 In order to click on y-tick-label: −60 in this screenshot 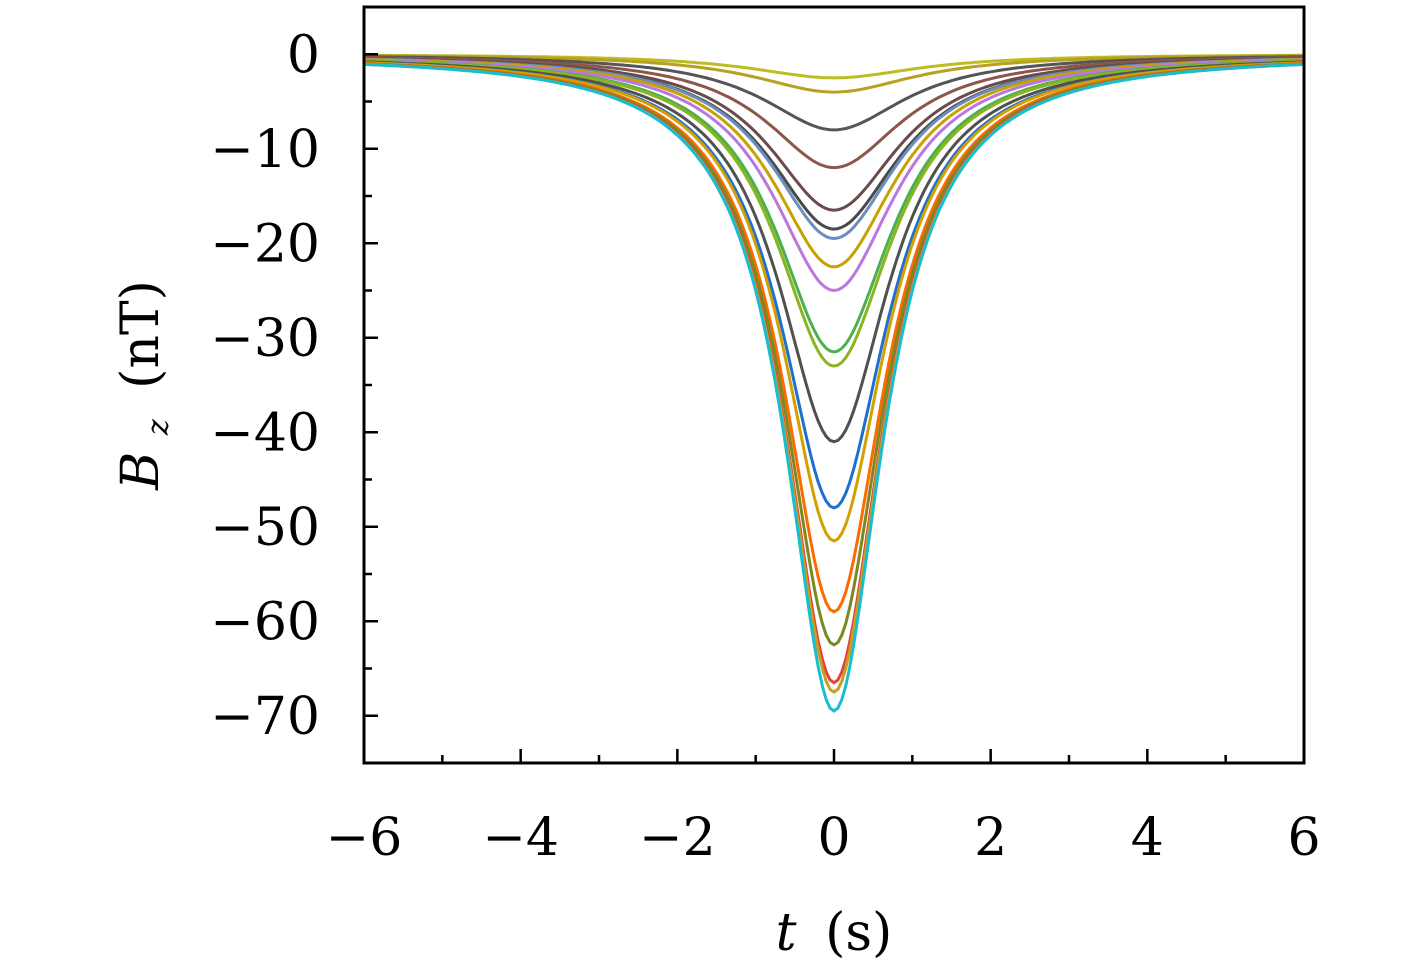, I will do `click(265, 622)`.